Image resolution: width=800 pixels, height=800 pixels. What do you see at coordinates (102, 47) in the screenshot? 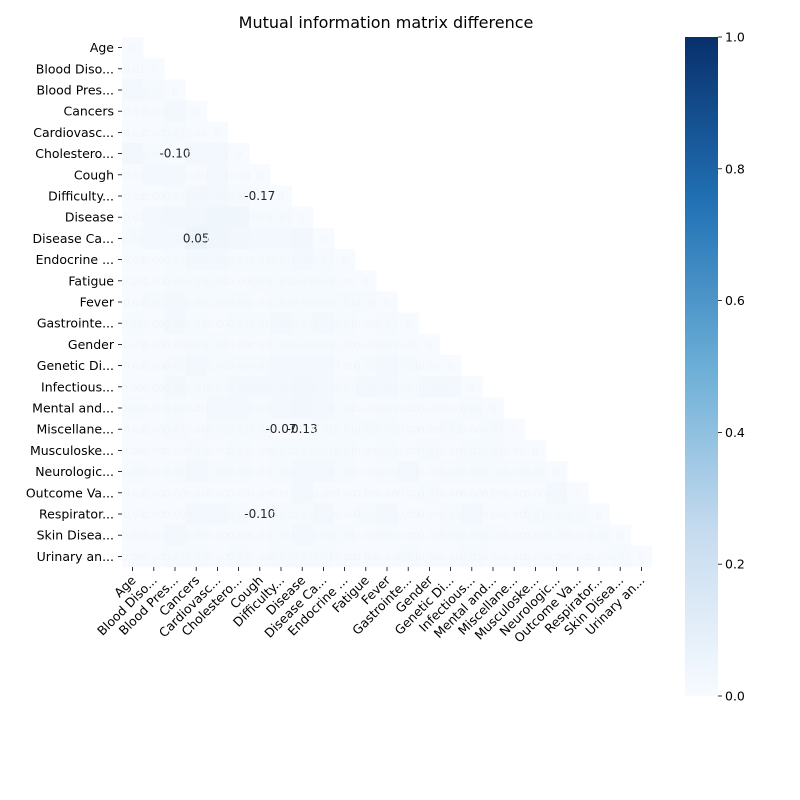
I see `y-axis-tick-label: Age` at bounding box center [102, 47].